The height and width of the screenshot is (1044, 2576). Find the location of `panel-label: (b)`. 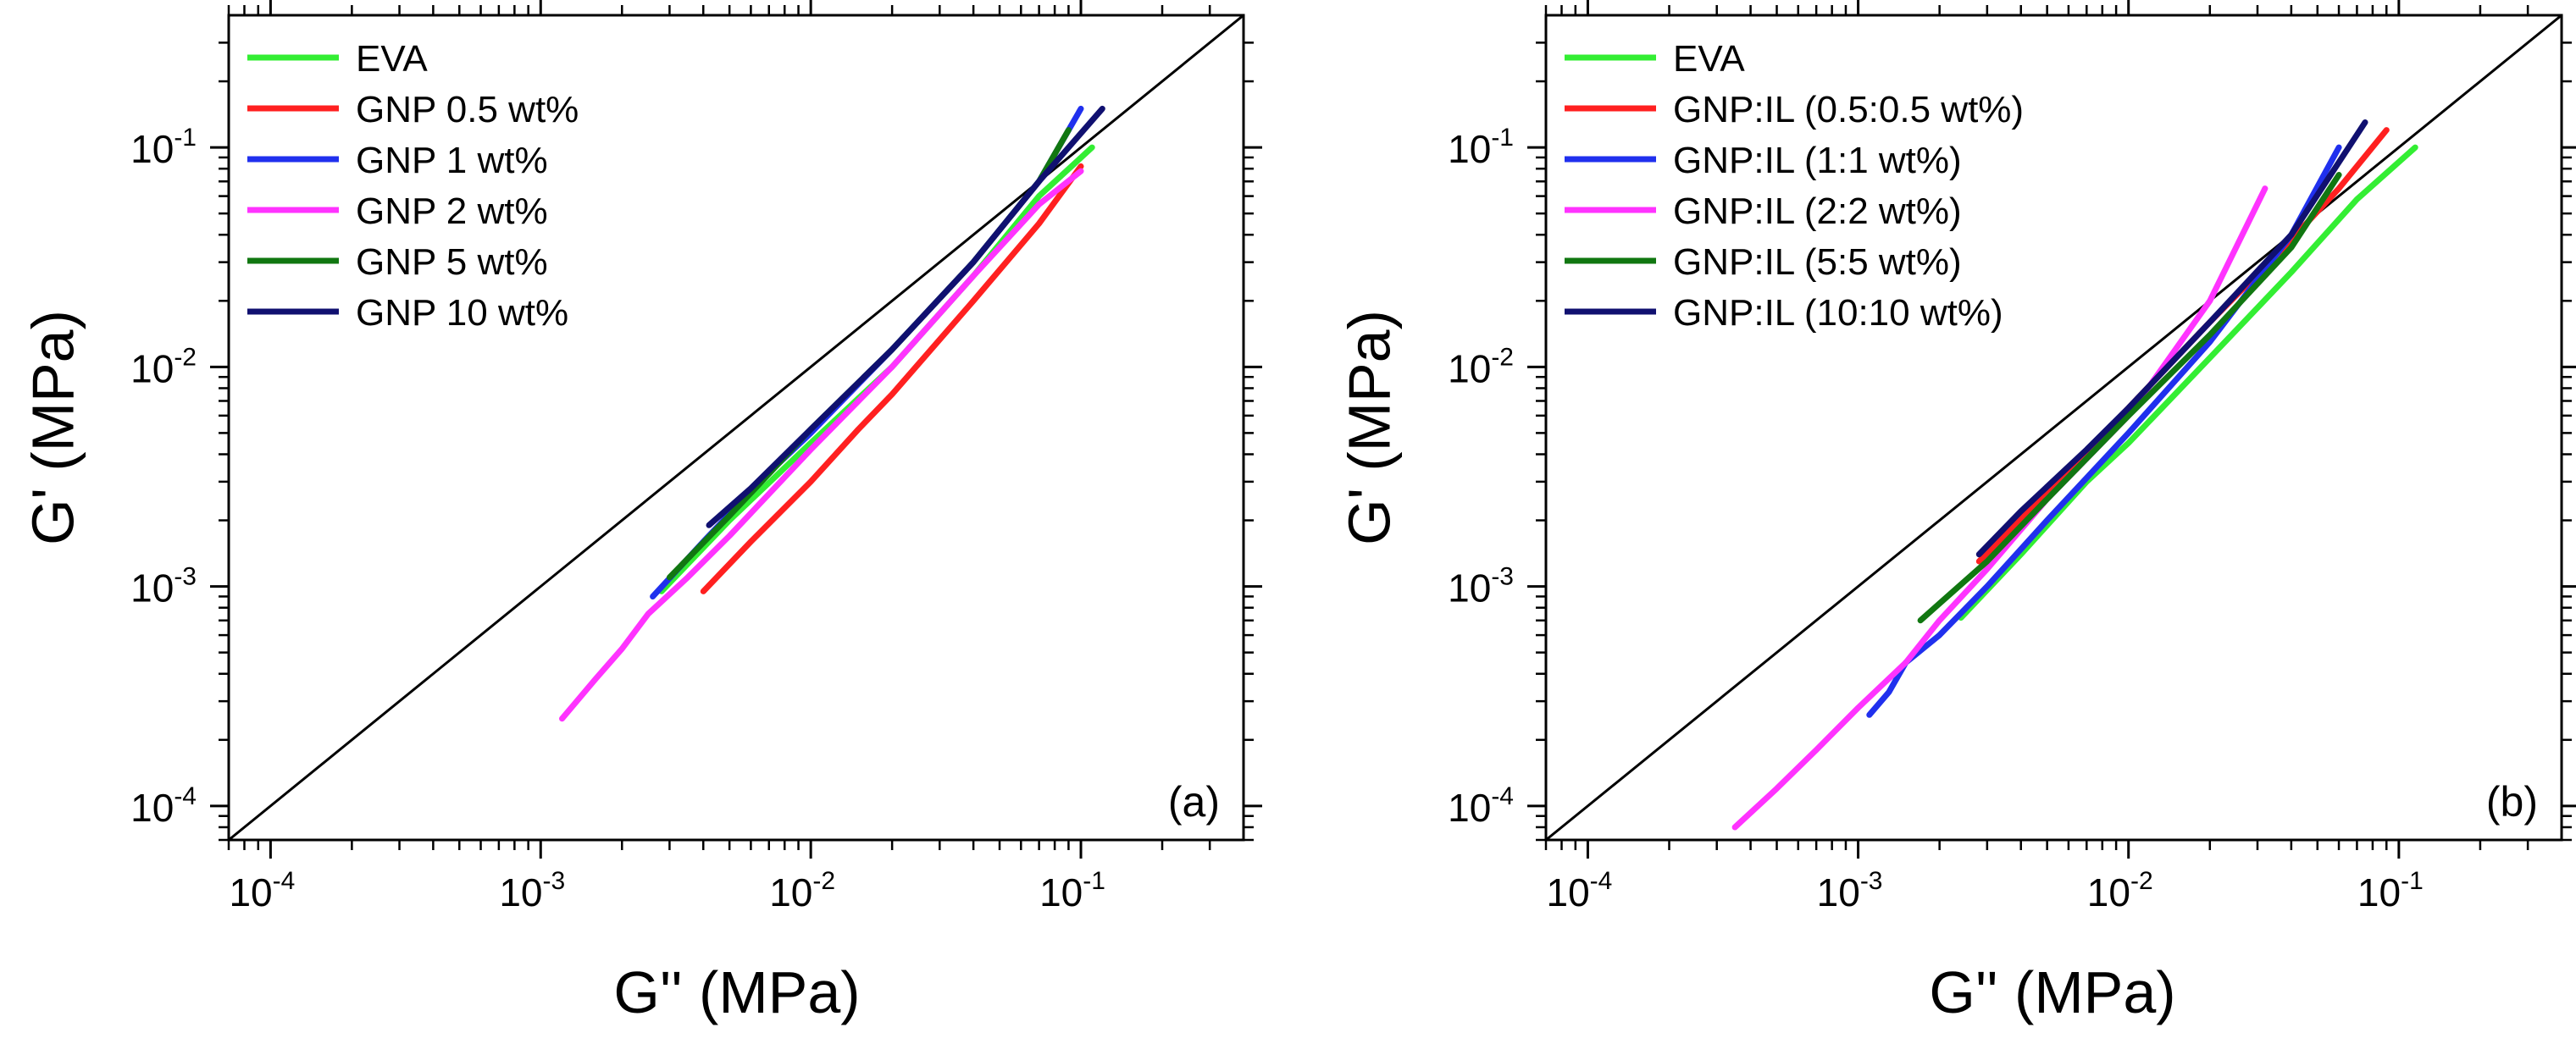

panel-label: (b) is located at coordinates (2512, 802).